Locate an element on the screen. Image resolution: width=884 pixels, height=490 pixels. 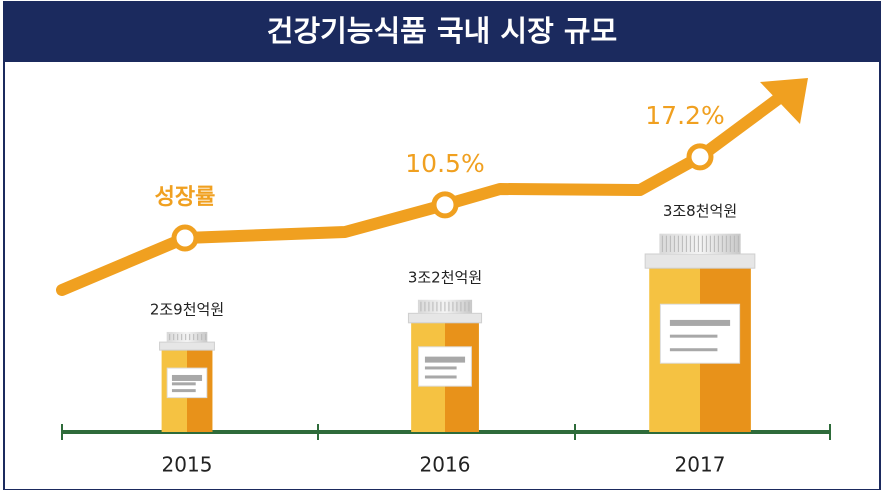
x-tick-label: 2015 is located at coordinates (187, 465).